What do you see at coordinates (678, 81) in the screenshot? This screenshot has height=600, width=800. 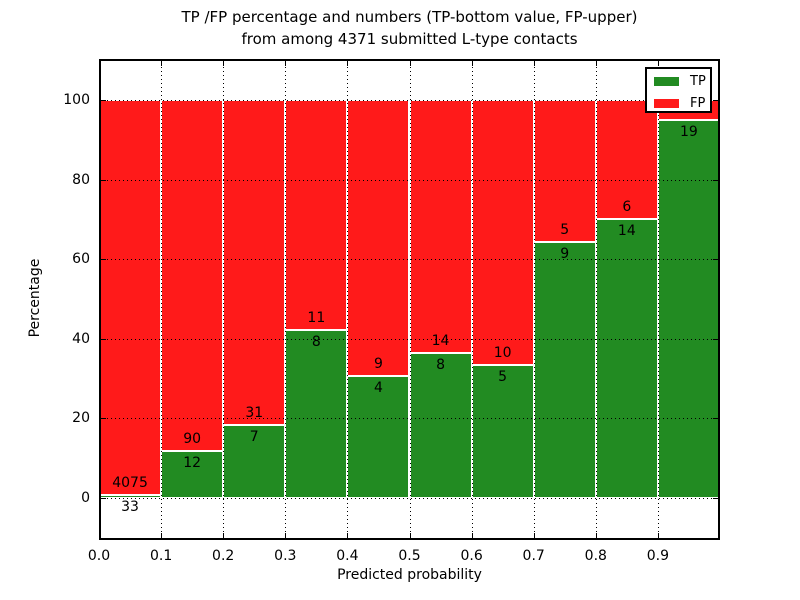 I see `legend-entry: TP` at bounding box center [678, 81].